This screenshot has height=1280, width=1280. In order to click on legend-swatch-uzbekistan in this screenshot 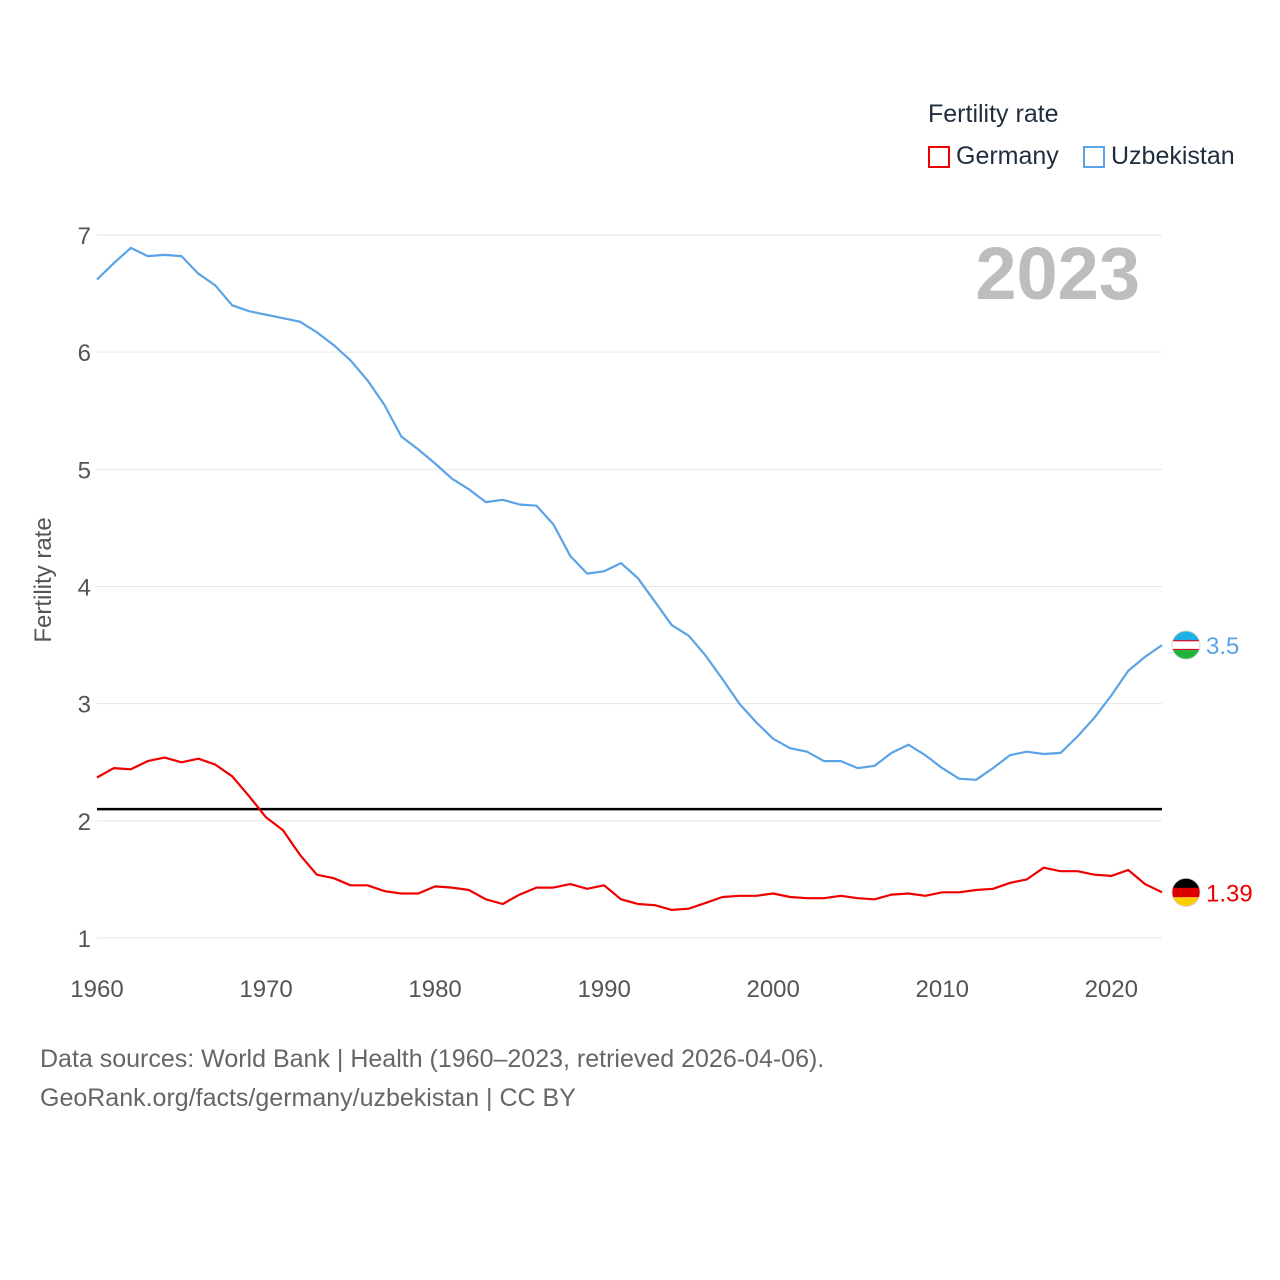, I will do `click(1094, 156)`.